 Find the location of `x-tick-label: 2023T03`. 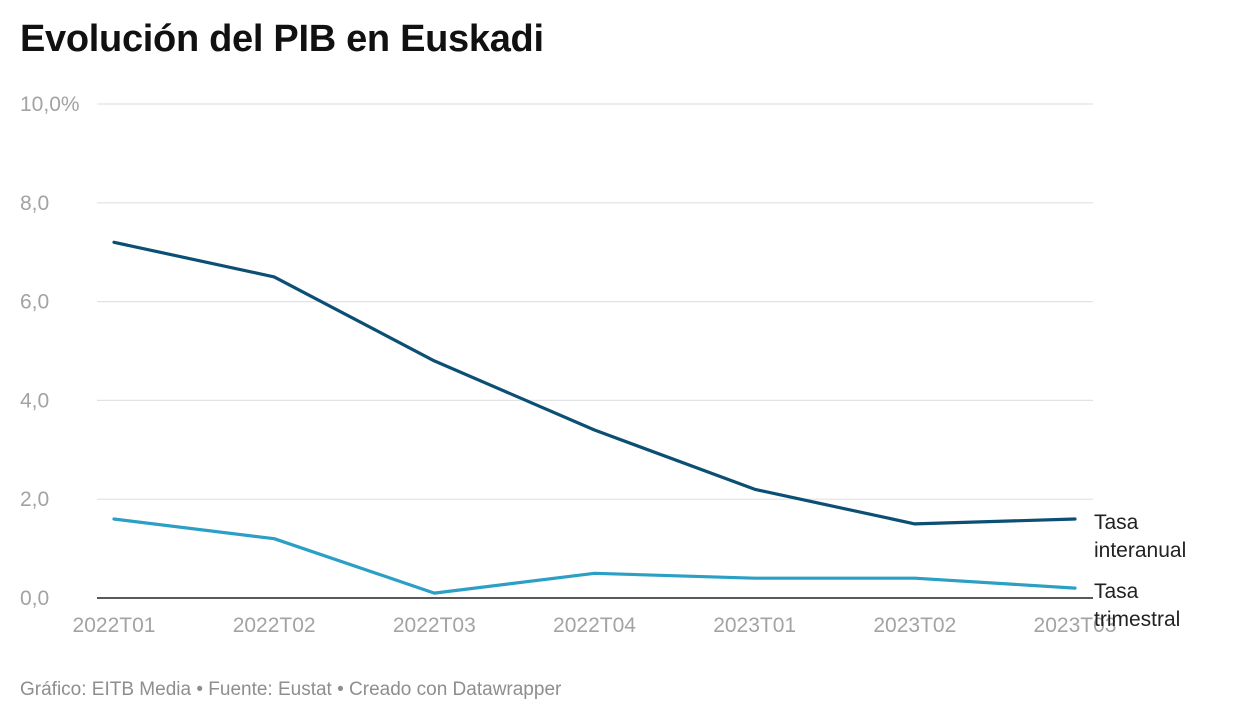

x-tick-label: 2023T03 is located at coordinates (1075, 625).